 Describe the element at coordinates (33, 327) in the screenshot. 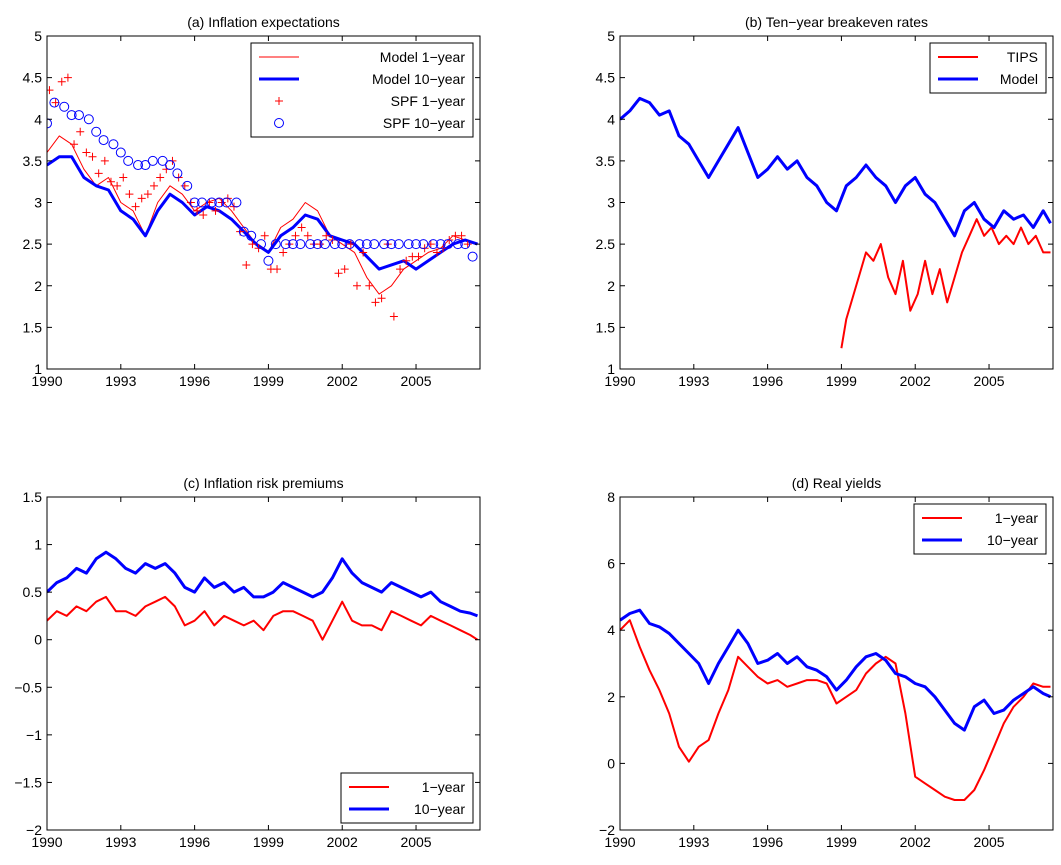

I see `y-tick-label: 1.5` at that location.